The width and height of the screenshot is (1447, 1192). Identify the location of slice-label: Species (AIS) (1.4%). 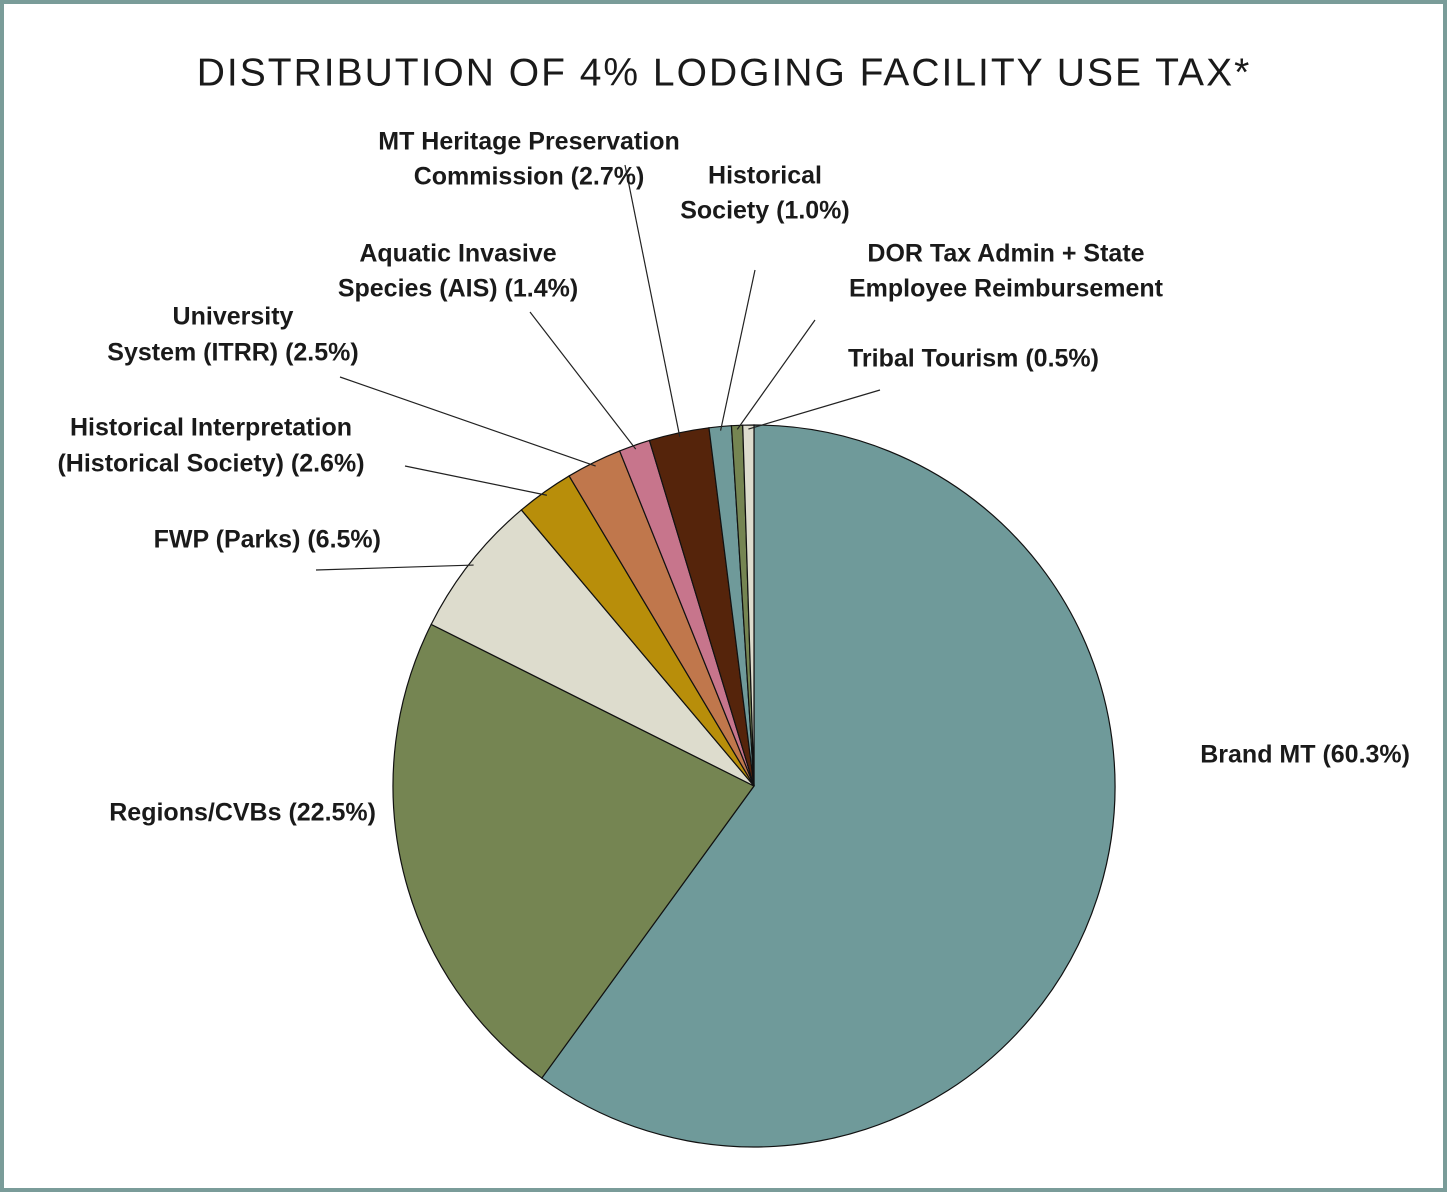
(458, 289).